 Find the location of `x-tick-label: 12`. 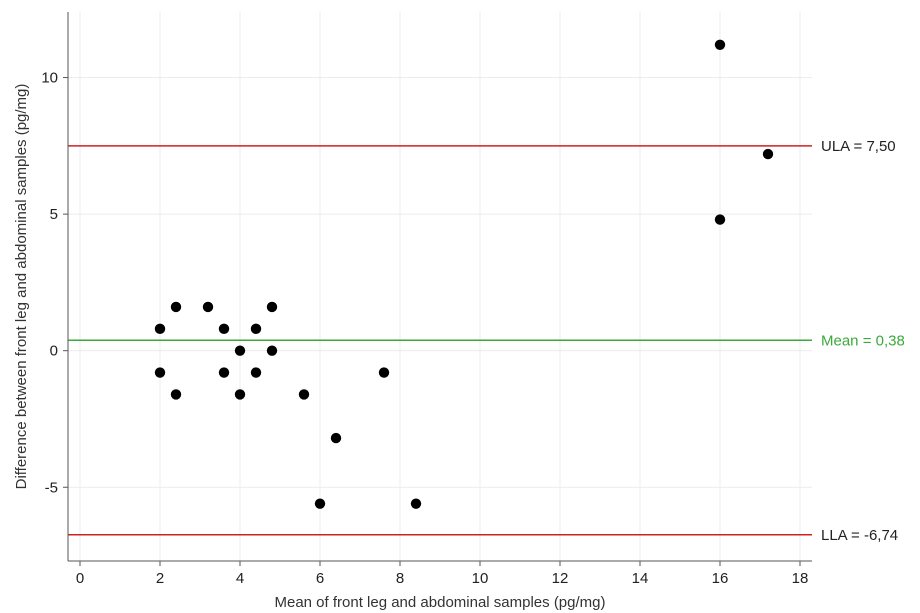

x-tick-label: 12 is located at coordinates (560, 578).